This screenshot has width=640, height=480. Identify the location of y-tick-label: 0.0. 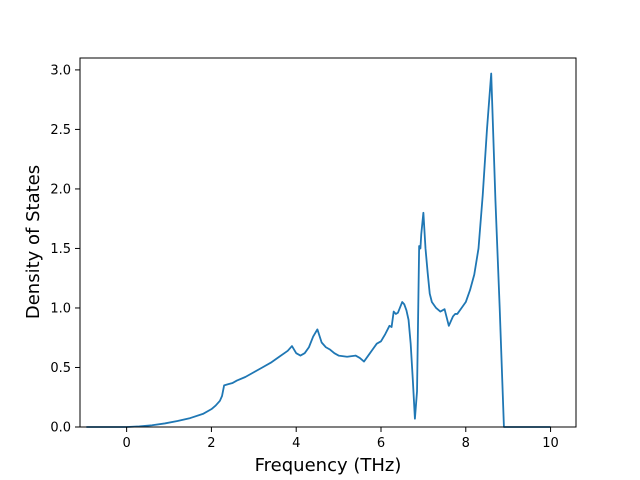
(60, 428).